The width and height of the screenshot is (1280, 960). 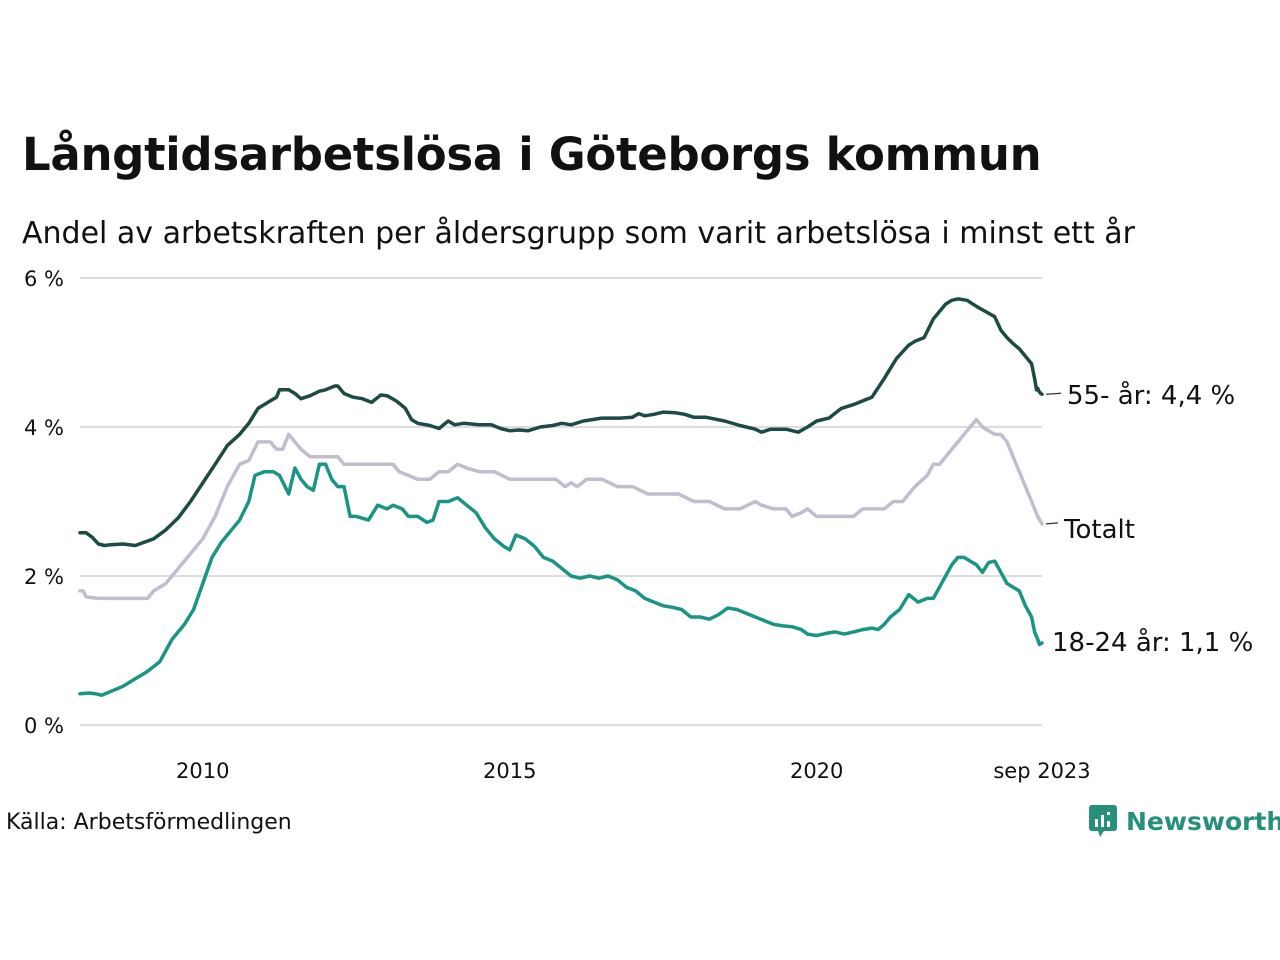 What do you see at coordinates (1152, 642) in the screenshot?
I see `series-end-label: 18-24 år: 1,1 %` at bounding box center [1152, 642].